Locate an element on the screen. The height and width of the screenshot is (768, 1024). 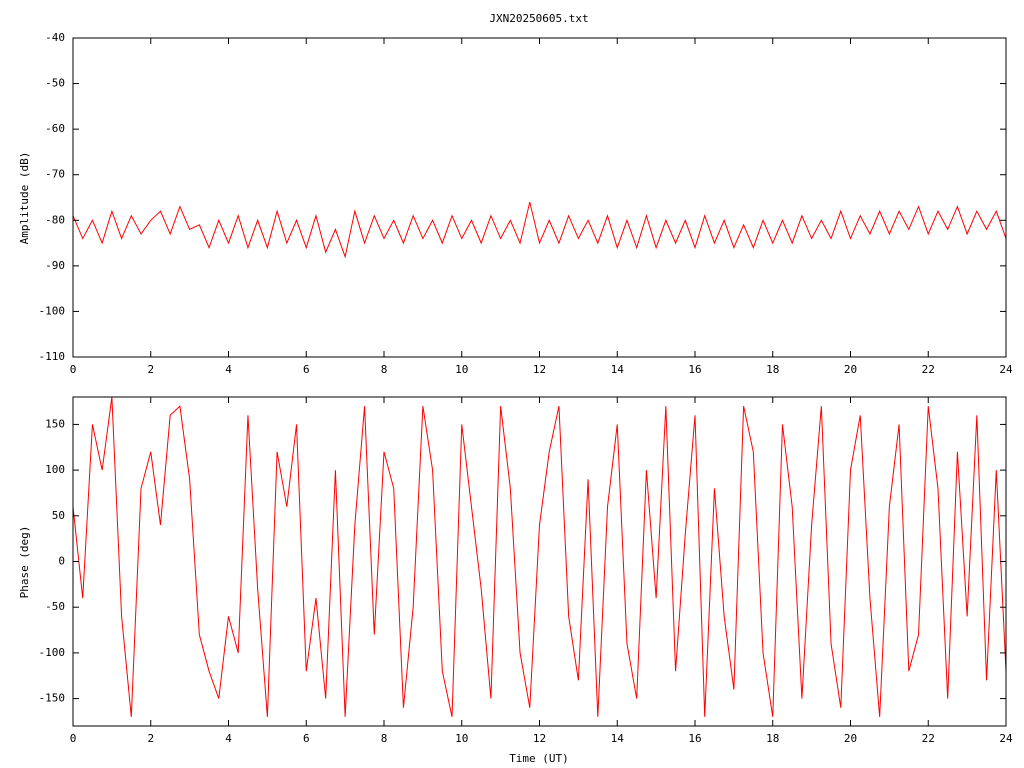
y-tick-label: 100 is located at coordinates (55, 469).